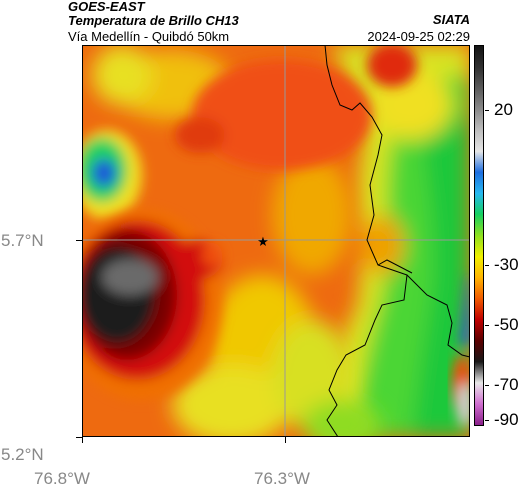 The width and height of the screenshot is (526, 491). I want to click on star-icon: ★, so click(263, 242).